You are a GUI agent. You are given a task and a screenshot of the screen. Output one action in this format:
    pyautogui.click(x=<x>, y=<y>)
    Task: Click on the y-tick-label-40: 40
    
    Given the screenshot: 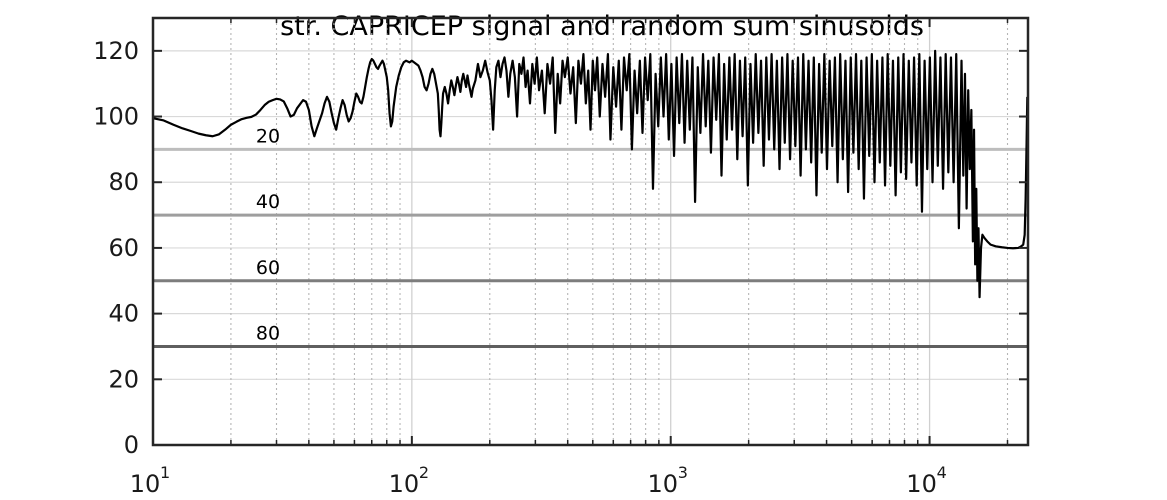 What is the action you would take?
    pyautogui.click(x=123, y=314)
    